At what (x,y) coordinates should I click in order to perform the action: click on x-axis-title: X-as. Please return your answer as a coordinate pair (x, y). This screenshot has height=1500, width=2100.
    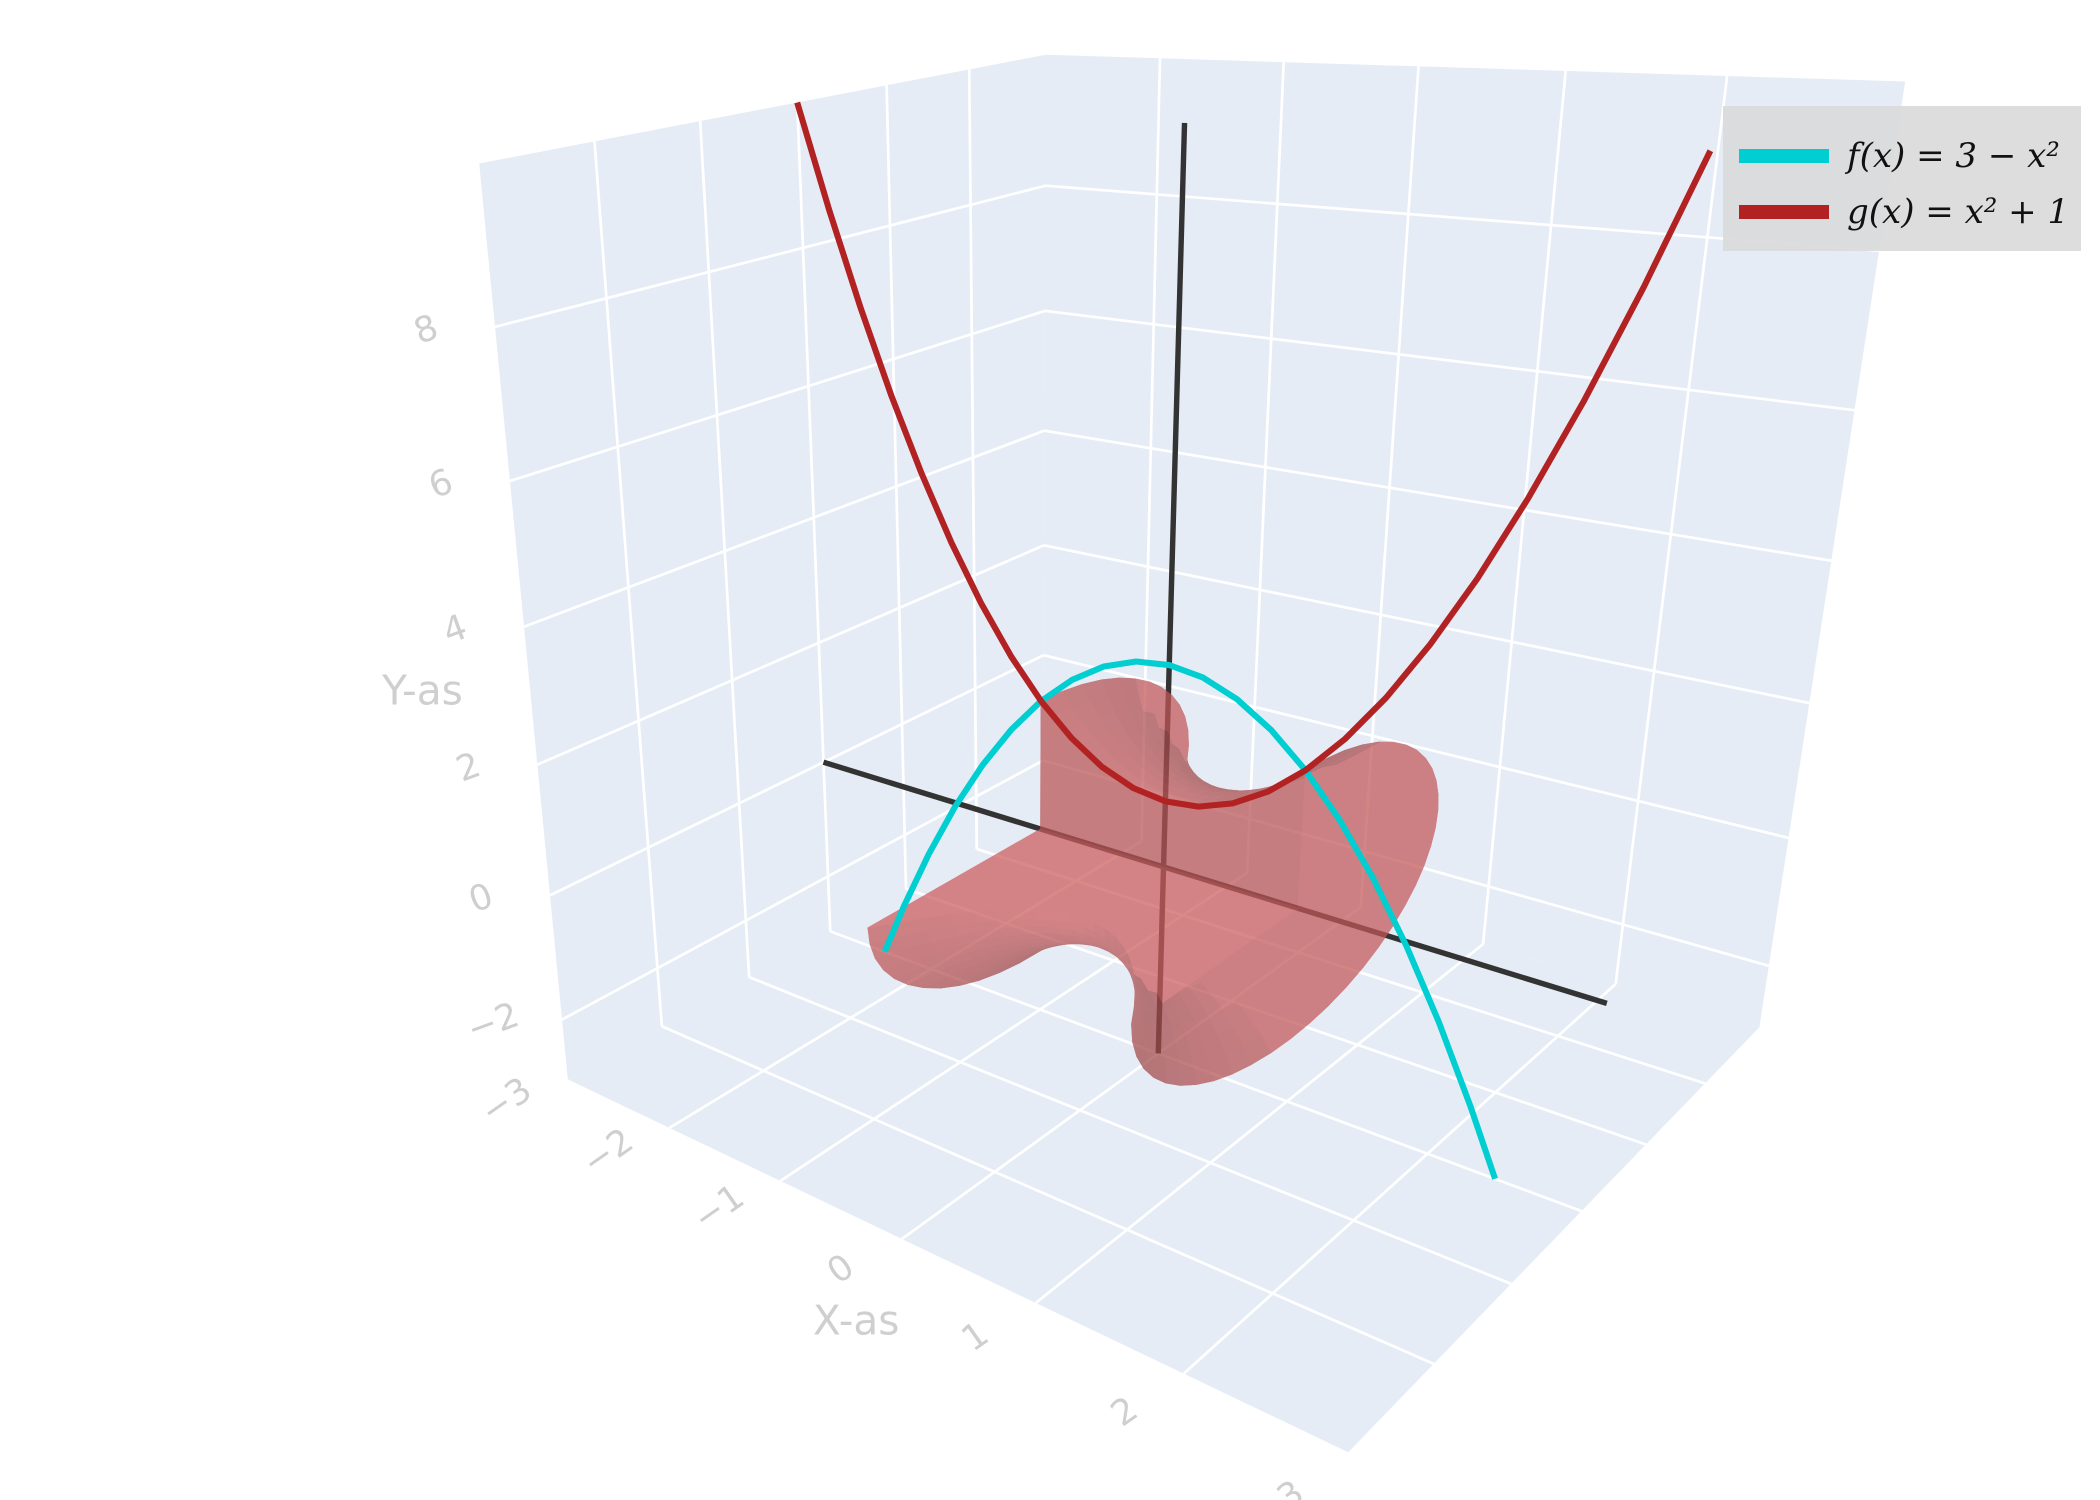
    Looking at the image, I should click on (856, 1321).